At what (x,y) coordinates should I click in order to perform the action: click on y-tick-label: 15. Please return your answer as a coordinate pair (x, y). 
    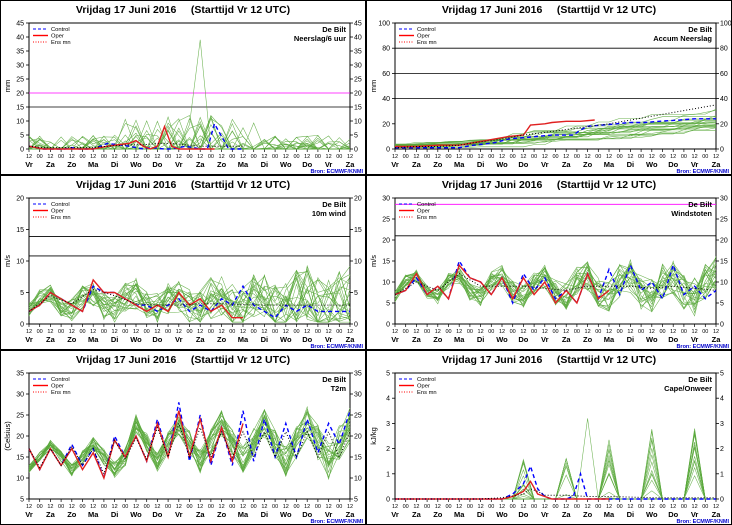
    Looking at the image, I should click on (20, 458).